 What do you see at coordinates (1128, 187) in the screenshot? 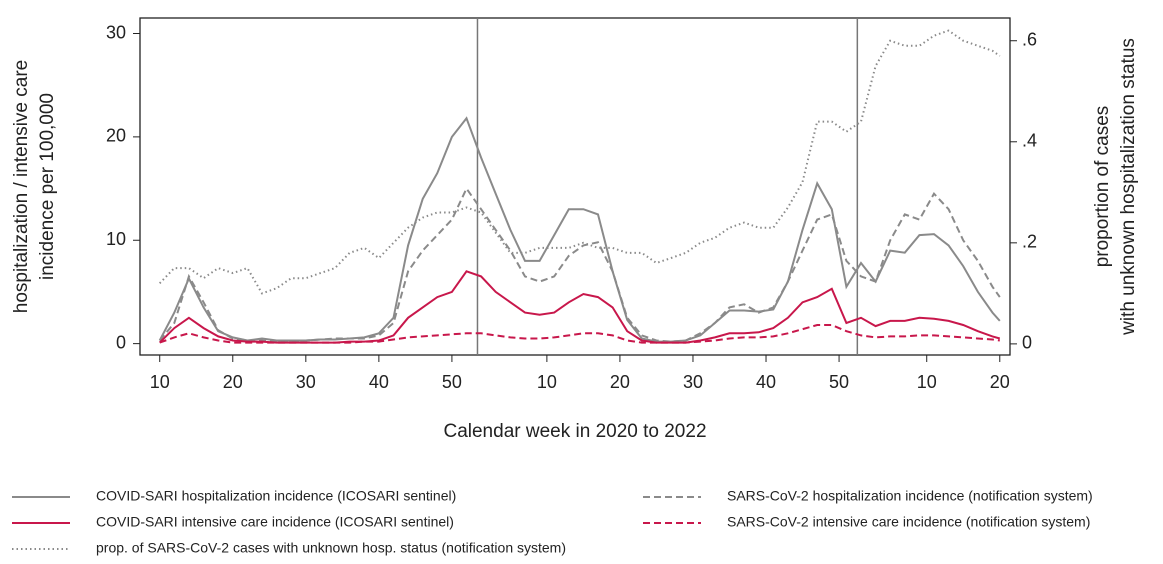
I see `y2-axis-label: with unknown hospitalization status` at bounding box center [1128, 187].